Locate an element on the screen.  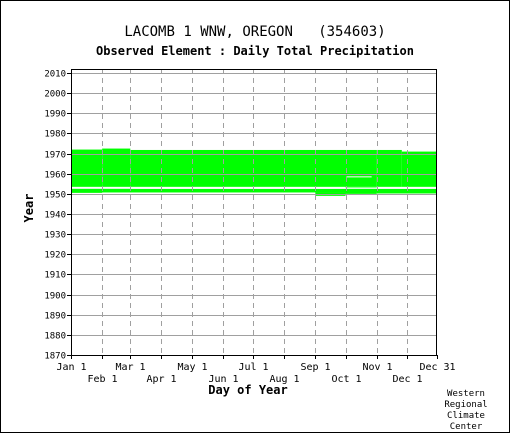
x-tick-label: Jan 1 is located at coordinates (71, 367).